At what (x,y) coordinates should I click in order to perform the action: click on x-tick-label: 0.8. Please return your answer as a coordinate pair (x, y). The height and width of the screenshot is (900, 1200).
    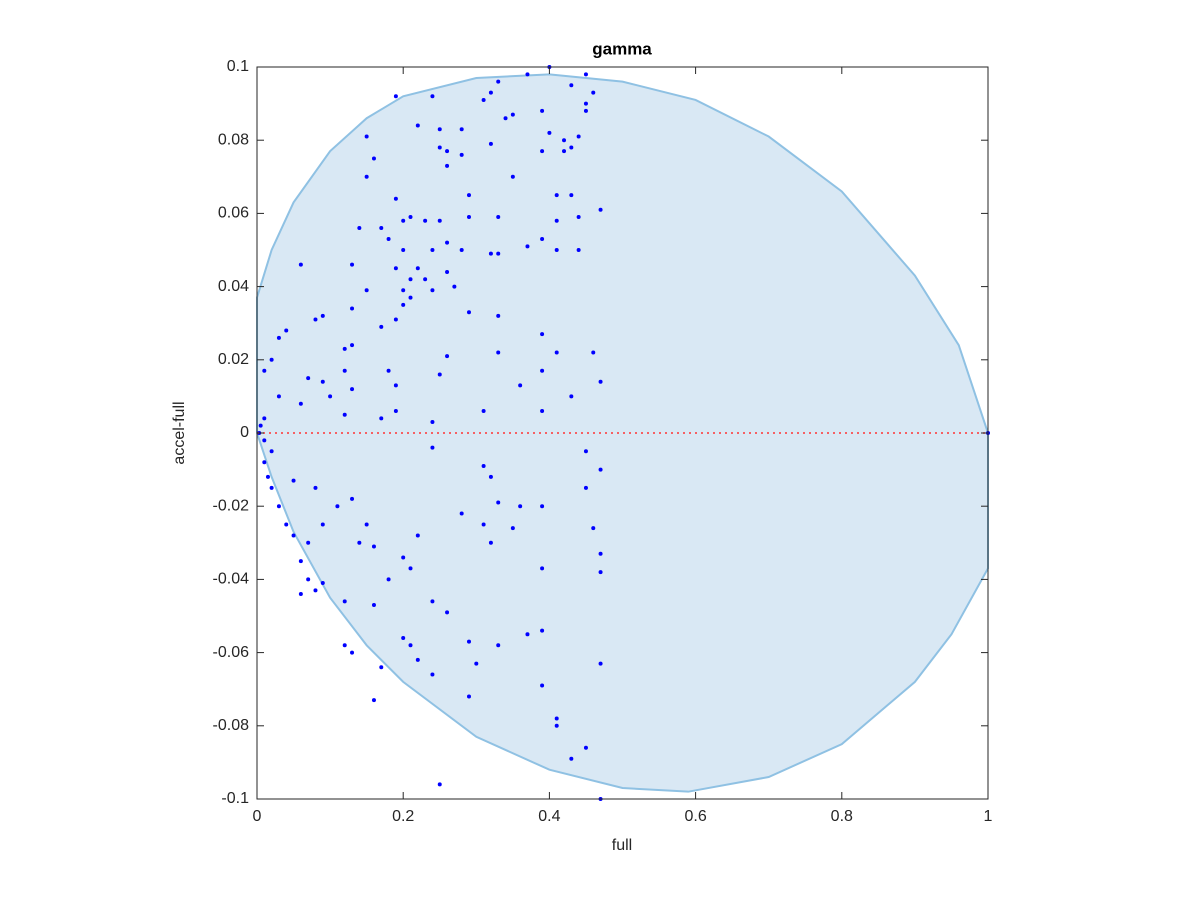
    Looking at the image, I should click on (842, 816).